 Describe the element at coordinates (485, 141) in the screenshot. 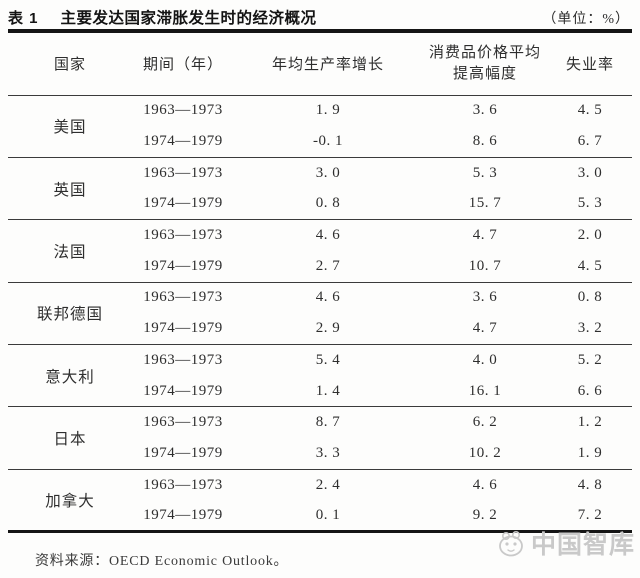

I see `price-value: 8. 6` at that location.